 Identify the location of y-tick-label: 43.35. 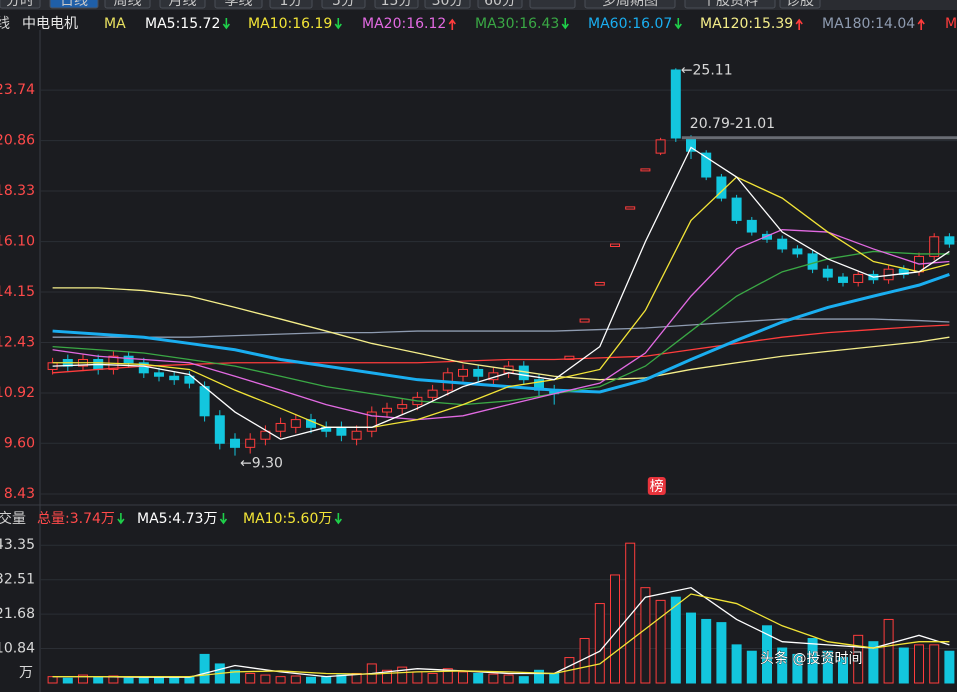
(17, 545).